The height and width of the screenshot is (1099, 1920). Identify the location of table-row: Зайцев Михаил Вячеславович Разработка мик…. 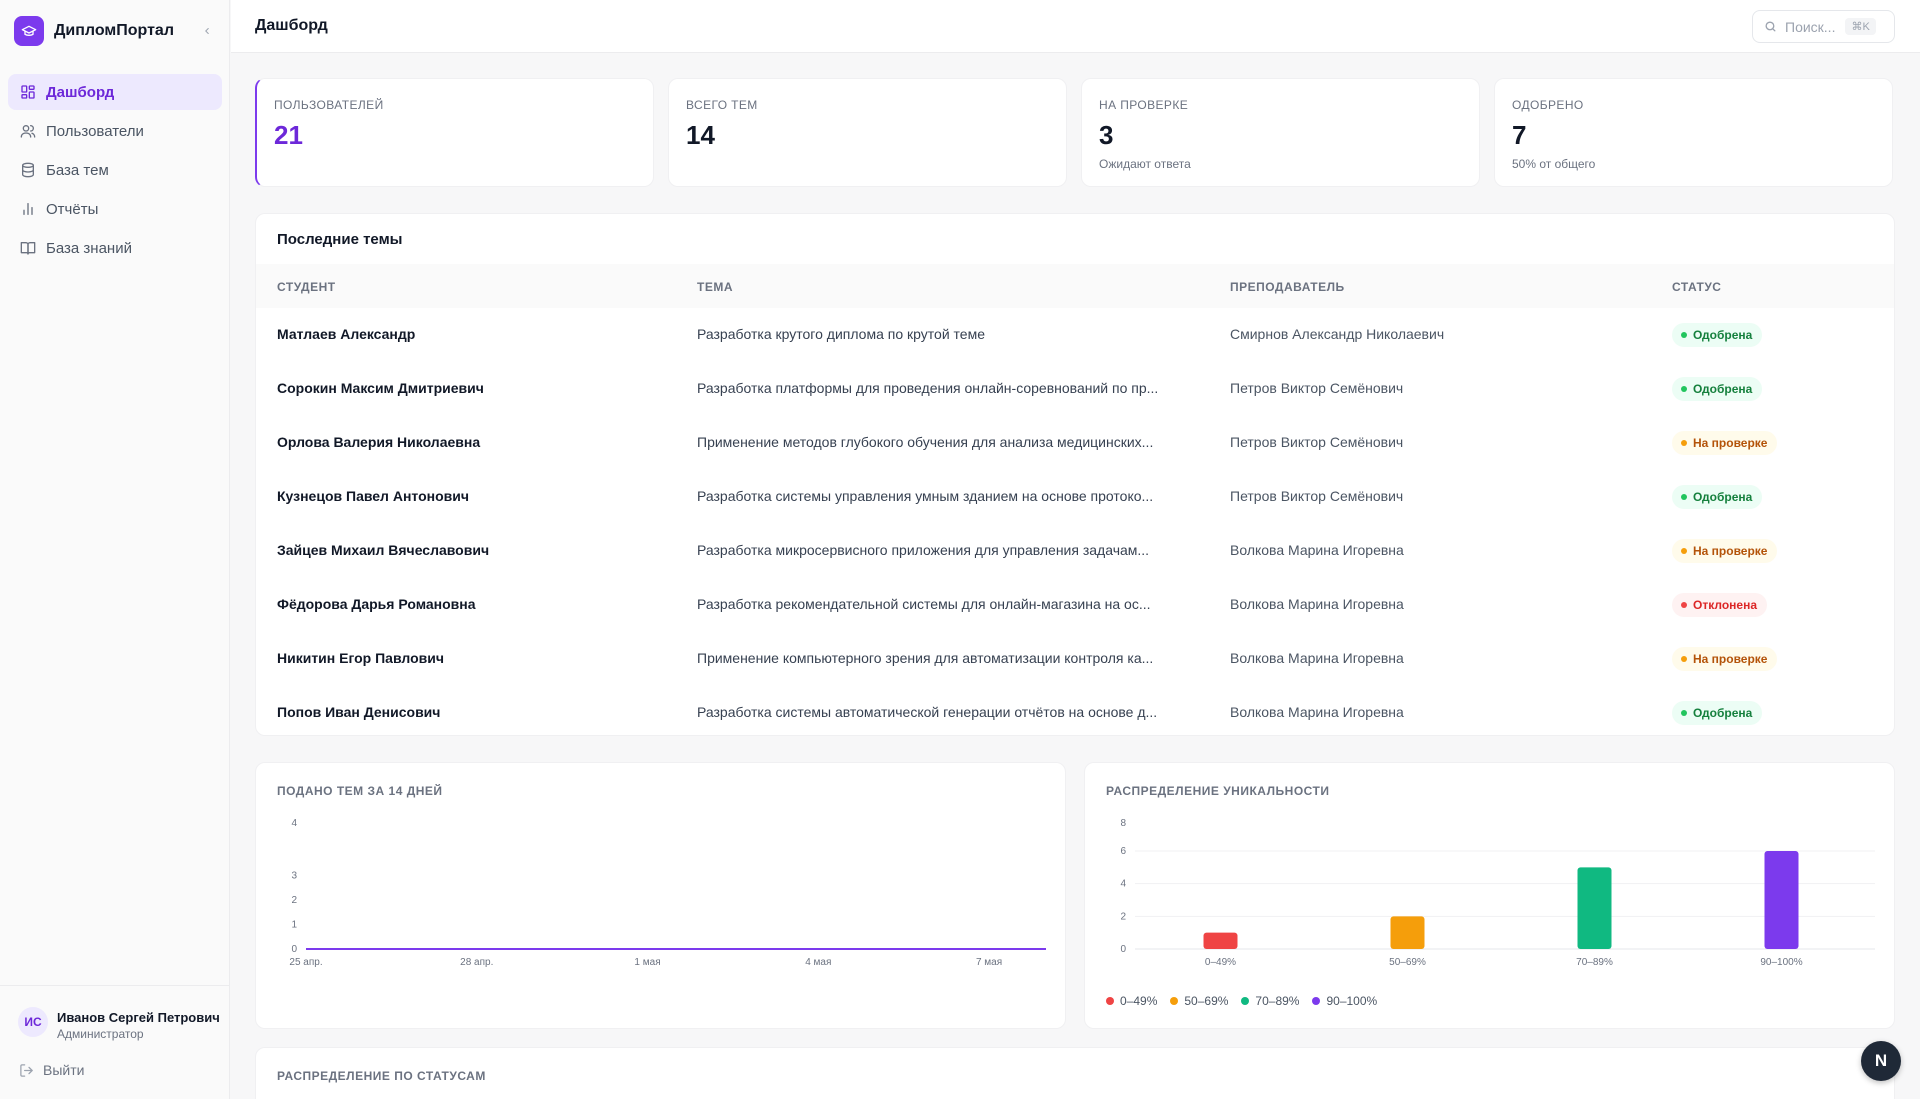
(1075, 551).